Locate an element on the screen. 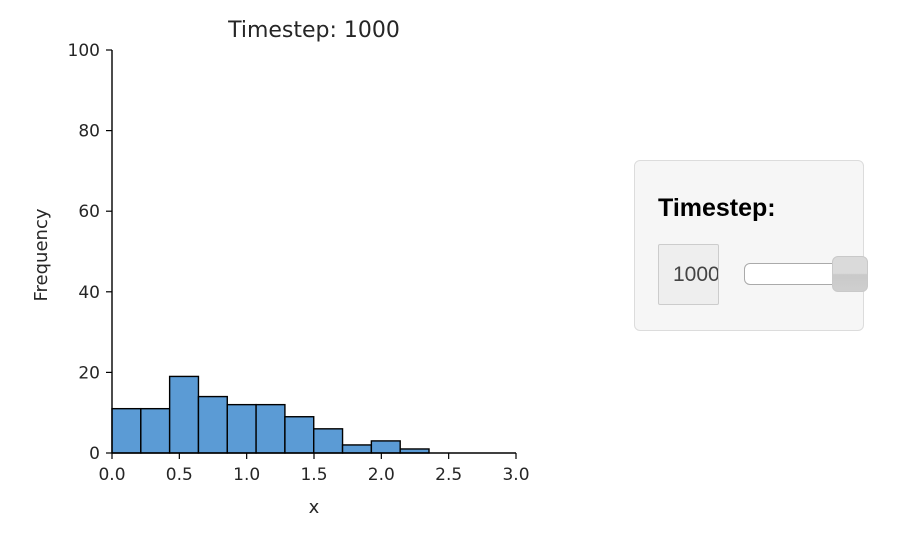 Image resolution: width=908 pixels, height=536 pixels. x-tick-label: 0.5 is located at coordinates (179, 475).